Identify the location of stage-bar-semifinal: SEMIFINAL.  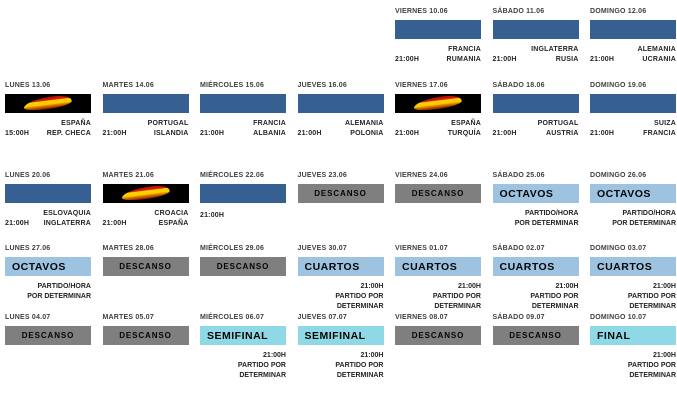
(340, 335).